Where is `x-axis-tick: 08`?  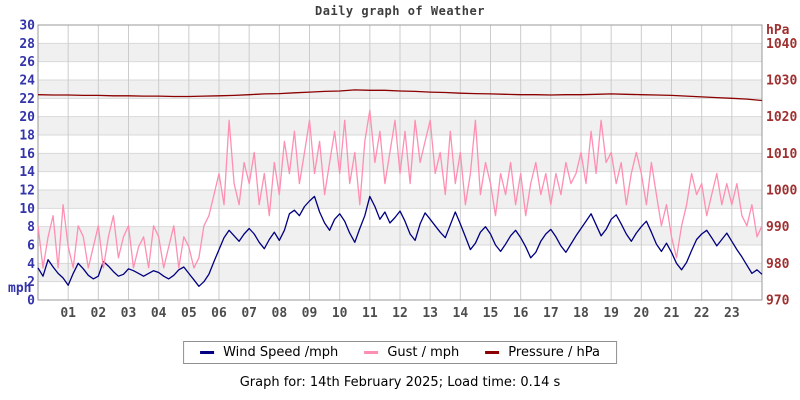
x-axis-tick: 08 is located at coordinates (280, 313).